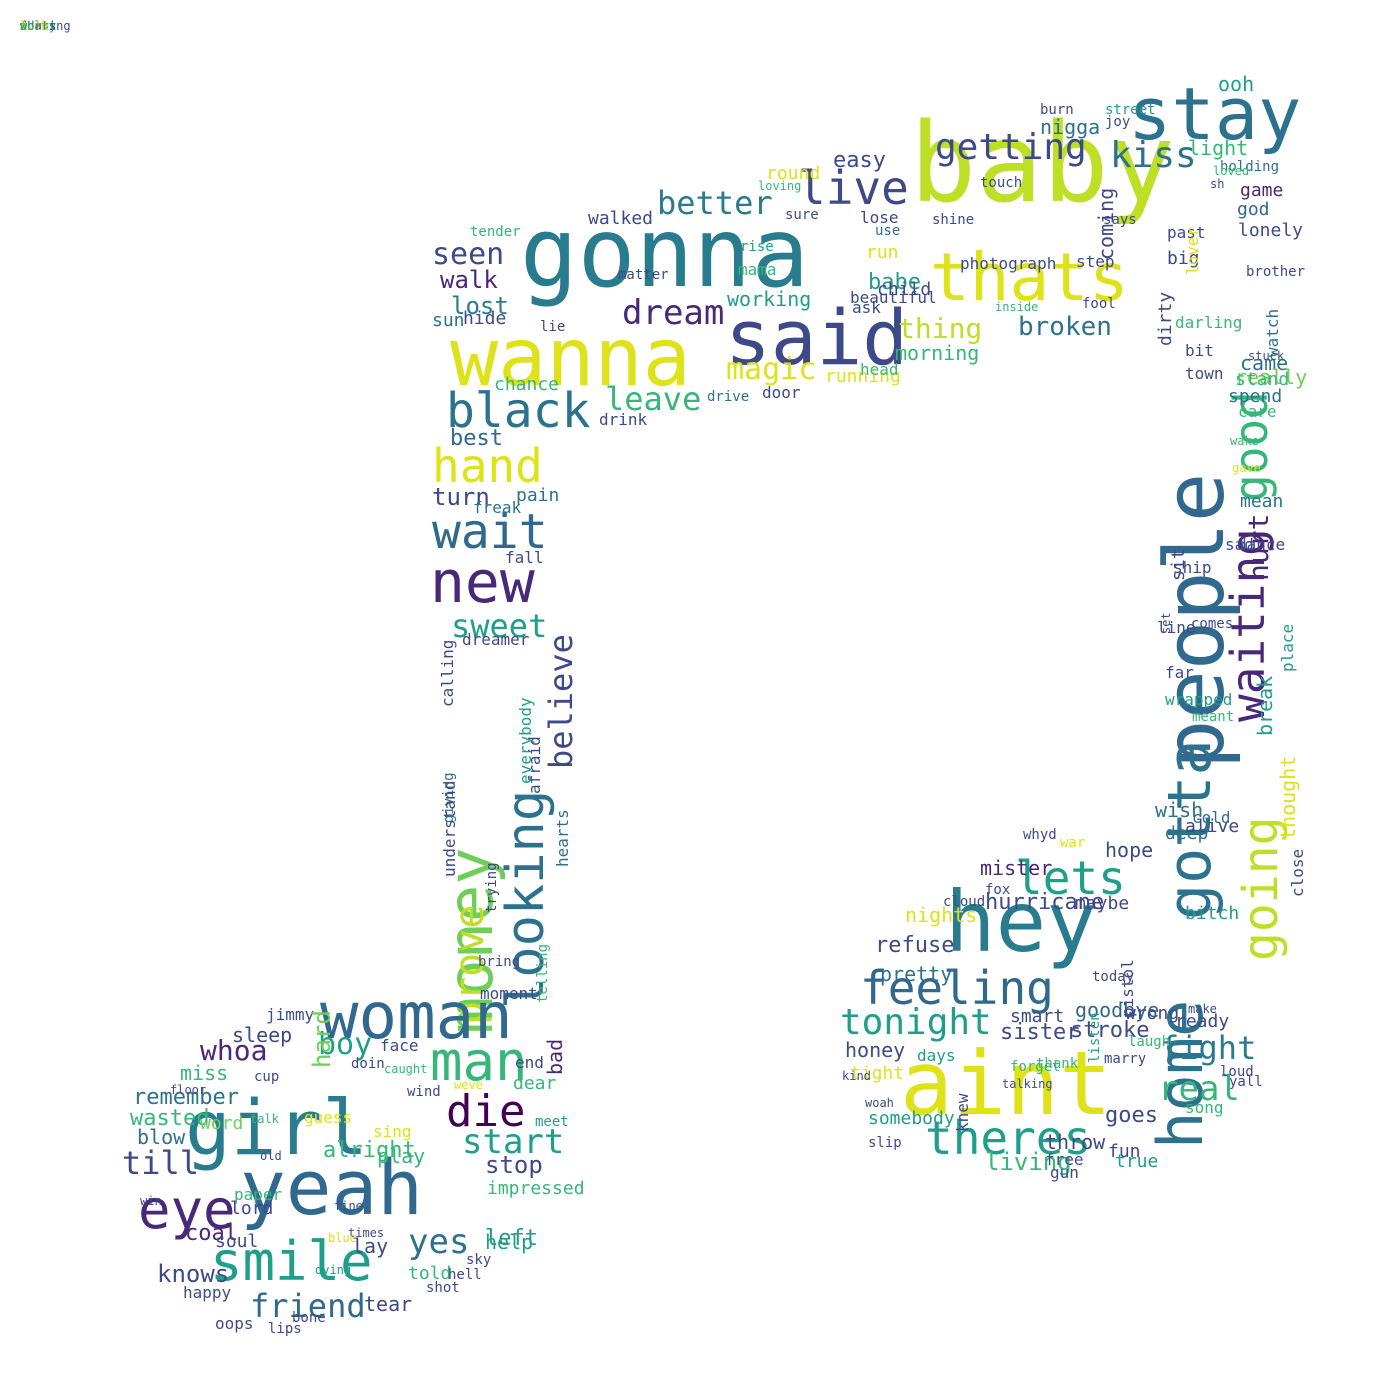 This screenshot has height=1400, width=1400. I want to click on word-old: old, so click(271, 1156).